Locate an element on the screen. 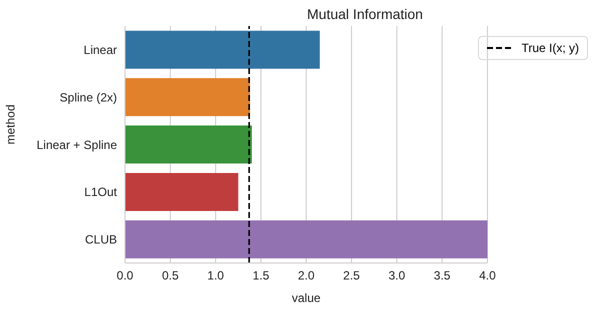 This screenshot has width=616, height=314. y-tick-label: CLUB is located at coordinates (100, 239).